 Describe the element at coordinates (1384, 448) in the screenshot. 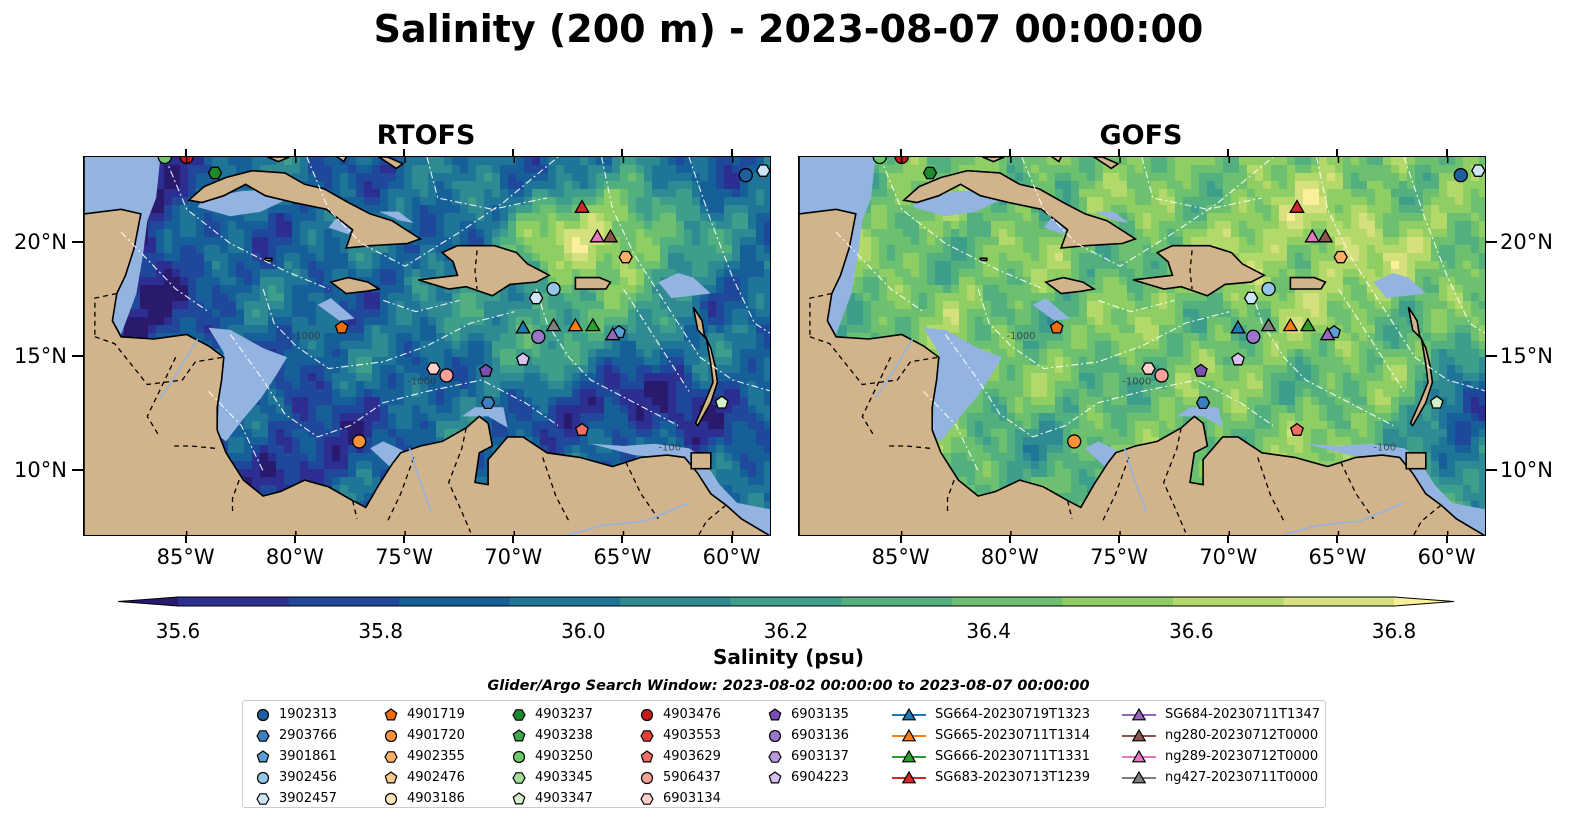

I see `gofs-contour-label: -100` at that location.